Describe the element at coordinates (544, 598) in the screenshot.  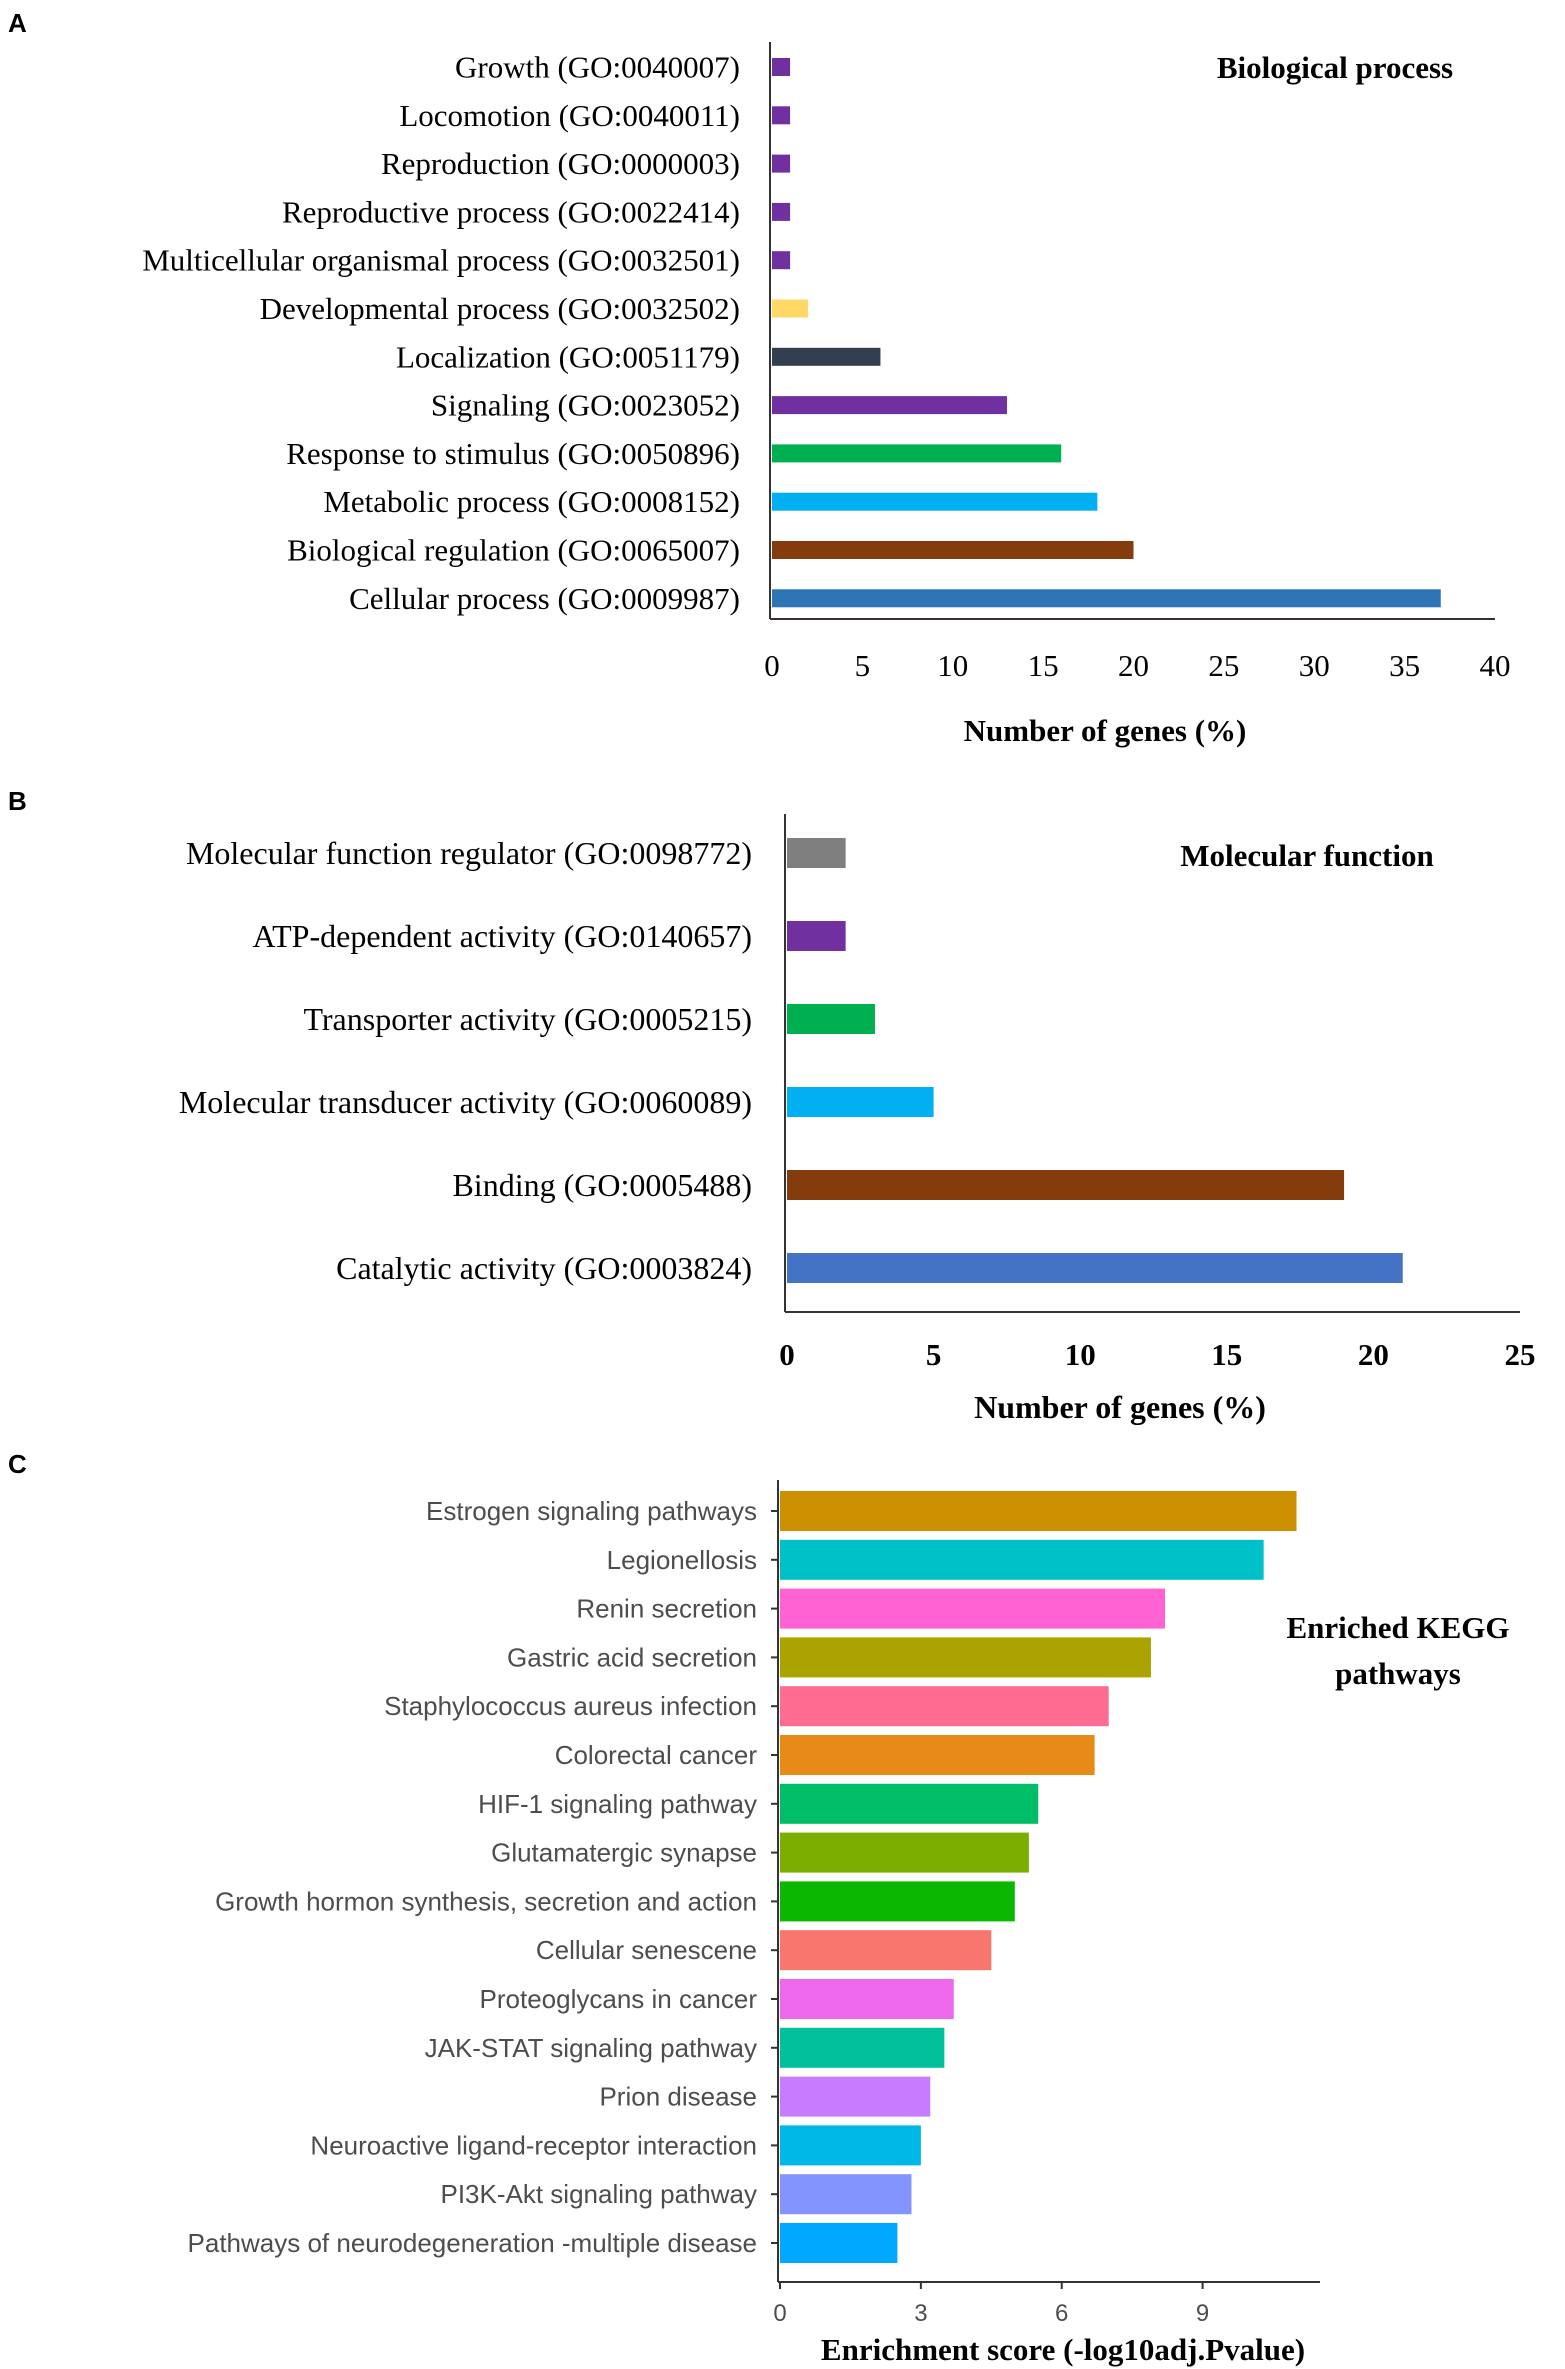
I see `category-label: Cellular process (GO:0009987)` at that location.